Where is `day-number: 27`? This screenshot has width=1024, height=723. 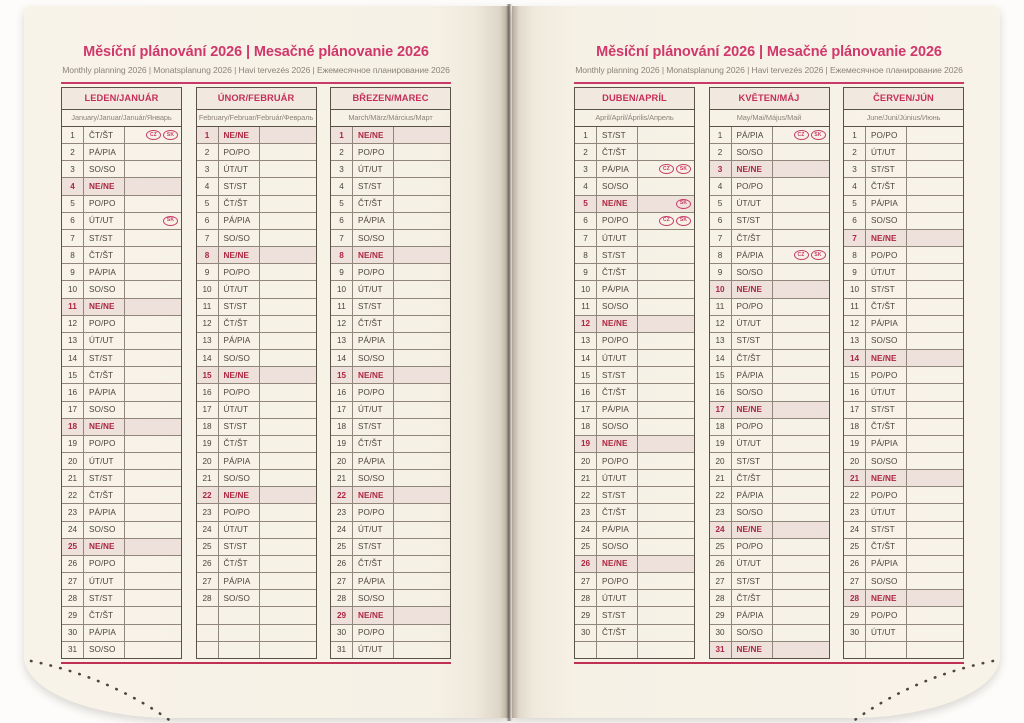
day-number: 27 is located at coordinates (855, 581).